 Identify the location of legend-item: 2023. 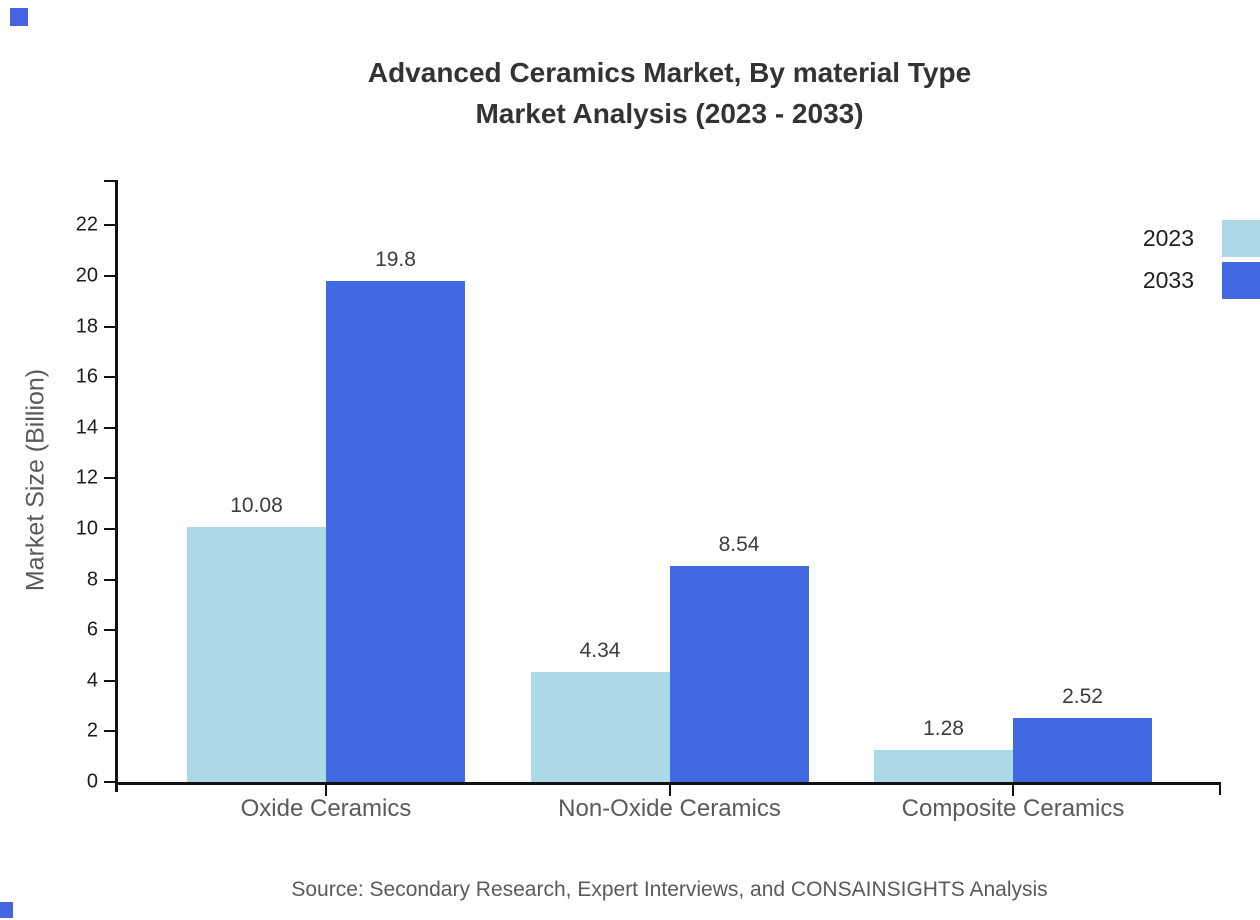
(1201, 238).